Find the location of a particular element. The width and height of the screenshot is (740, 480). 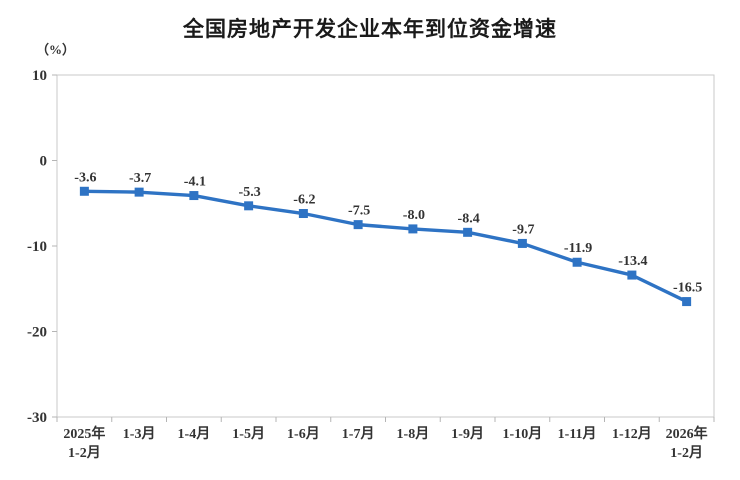

y-axis-unit-label: （%） is located at coordinates (56, 49).